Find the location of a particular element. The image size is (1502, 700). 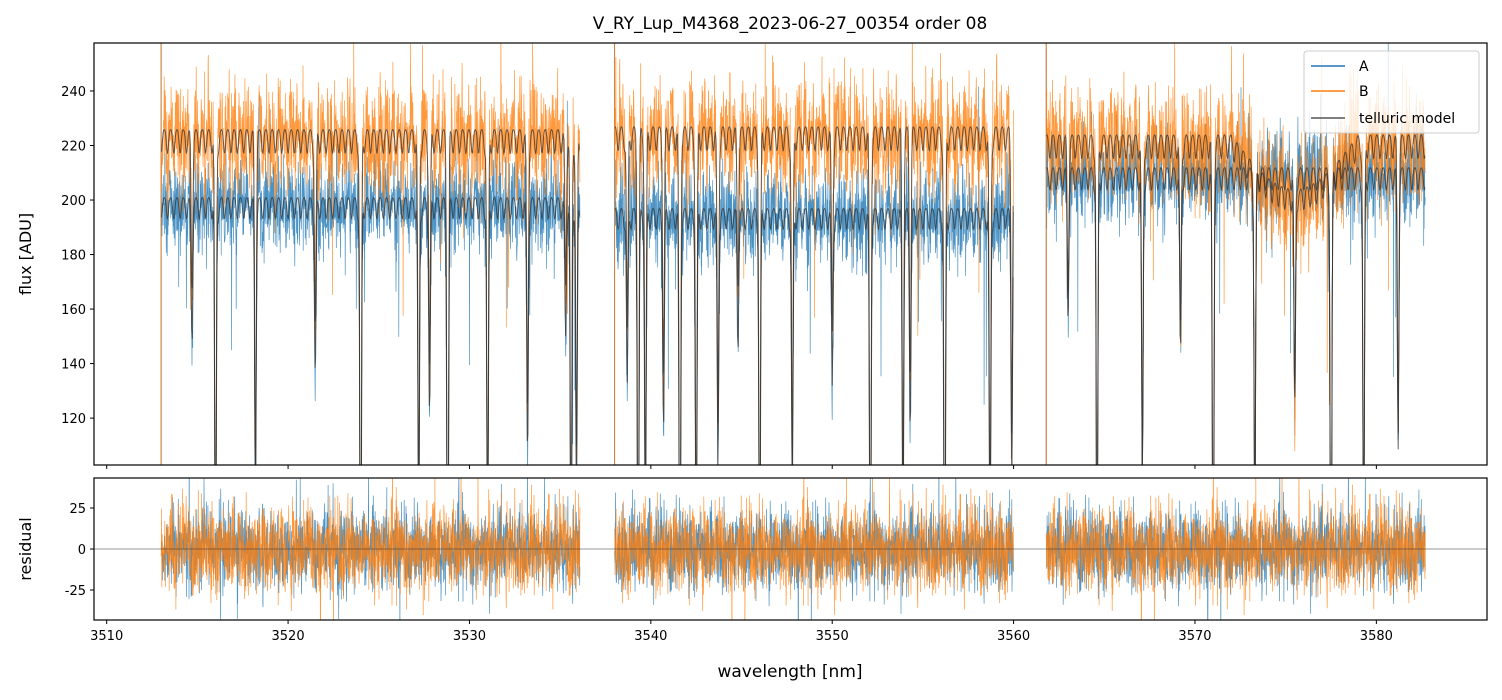

x-tick-label: 3510 is located at coordinates (106, 636).